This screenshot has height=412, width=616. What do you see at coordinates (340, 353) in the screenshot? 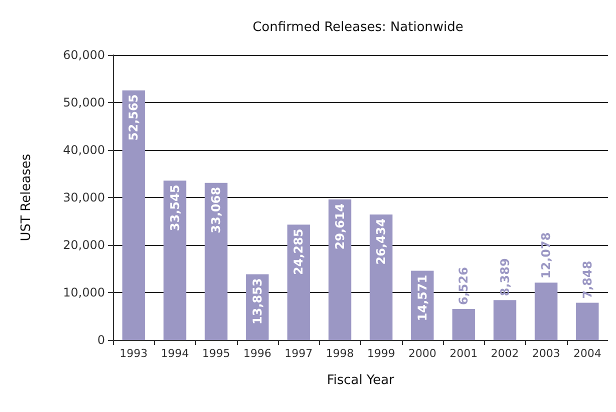
I see `x-tick-label: 1998` at bounding box center [340, 353].